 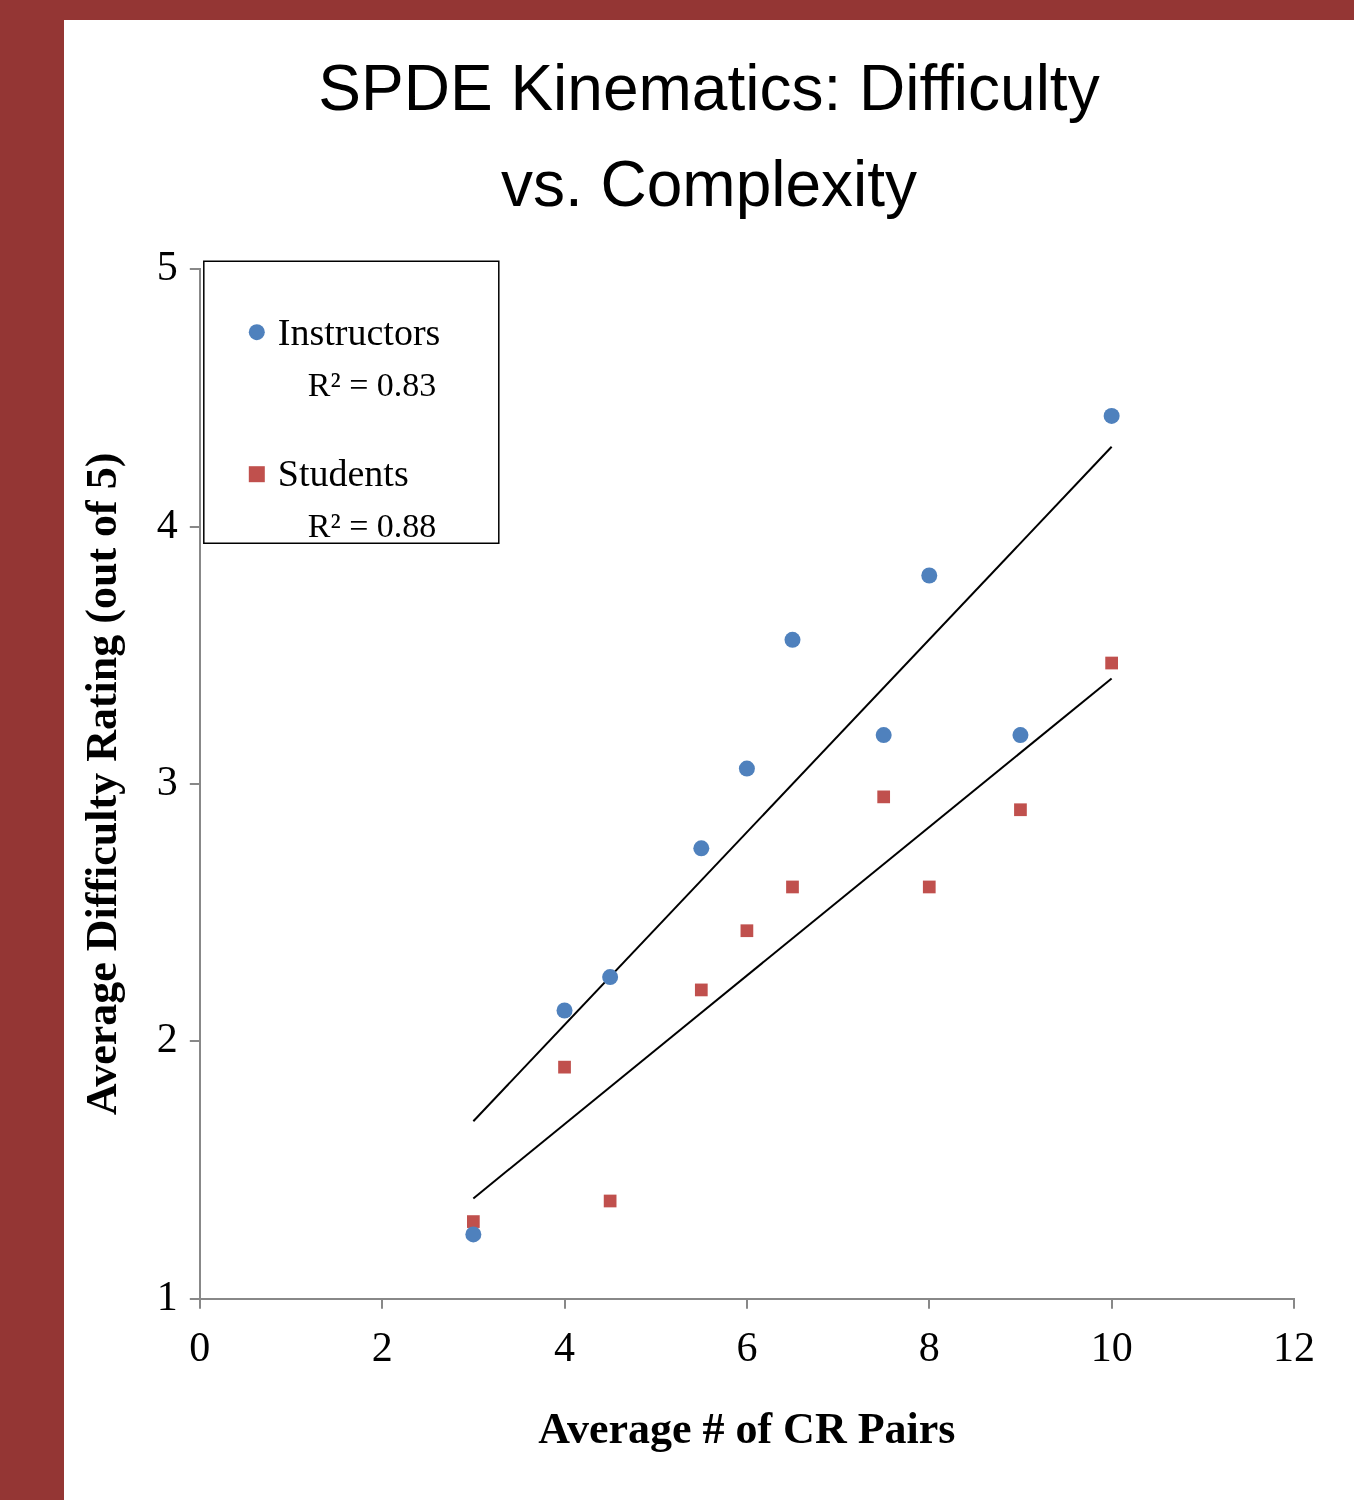 What do you see at coordinates (372, 385) in the screenshot?
I see `annotation: R² = 0.83` at bounding box center [372, 385].